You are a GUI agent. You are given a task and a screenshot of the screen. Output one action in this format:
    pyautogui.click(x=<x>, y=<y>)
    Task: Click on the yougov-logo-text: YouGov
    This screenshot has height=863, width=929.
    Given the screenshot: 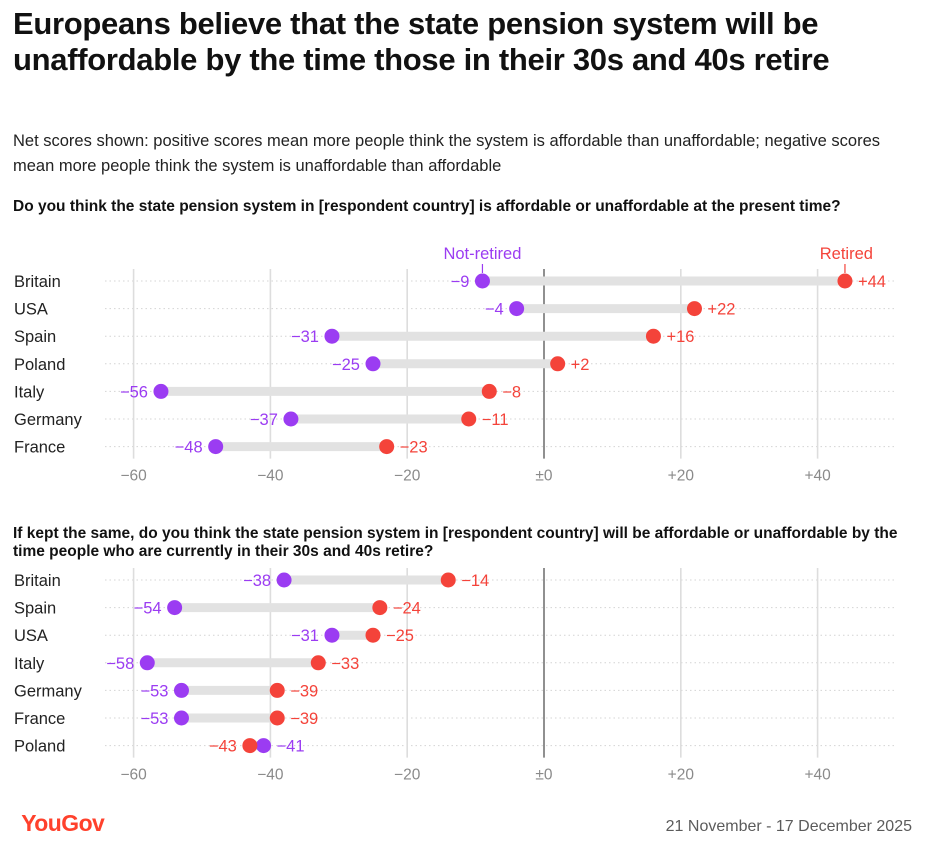 What is the action you would take?
    pyautogui.click(x=63, y=823)
    